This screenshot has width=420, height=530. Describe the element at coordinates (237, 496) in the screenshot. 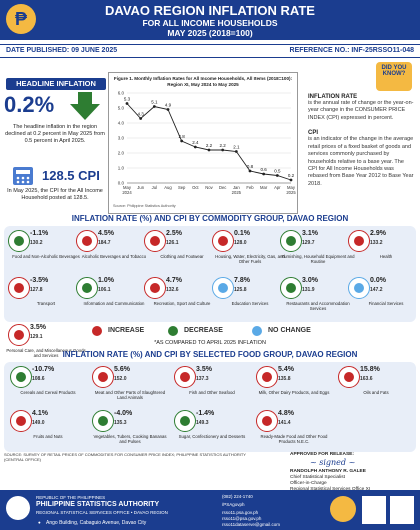

I see `footer-phone: (082) 224-1740` at that location.